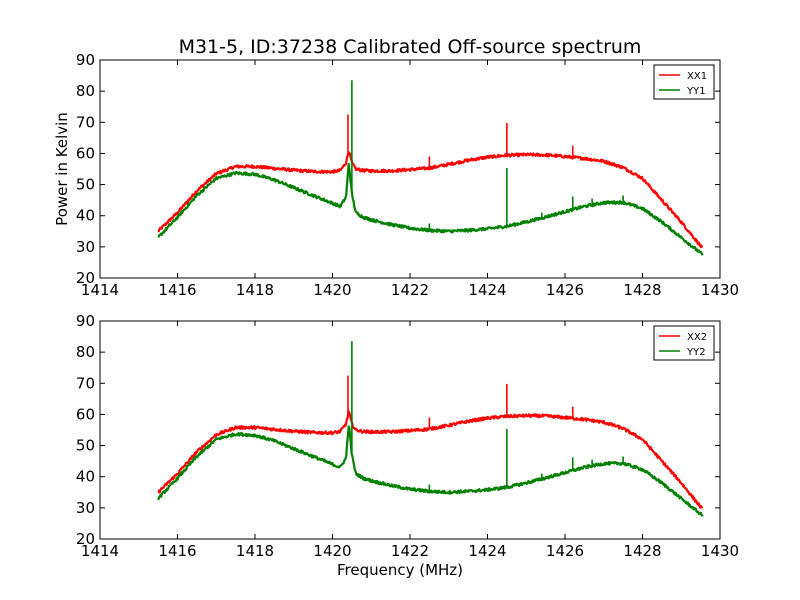  I want to click on legend-label-xx1: XX1, so click(697, 76).